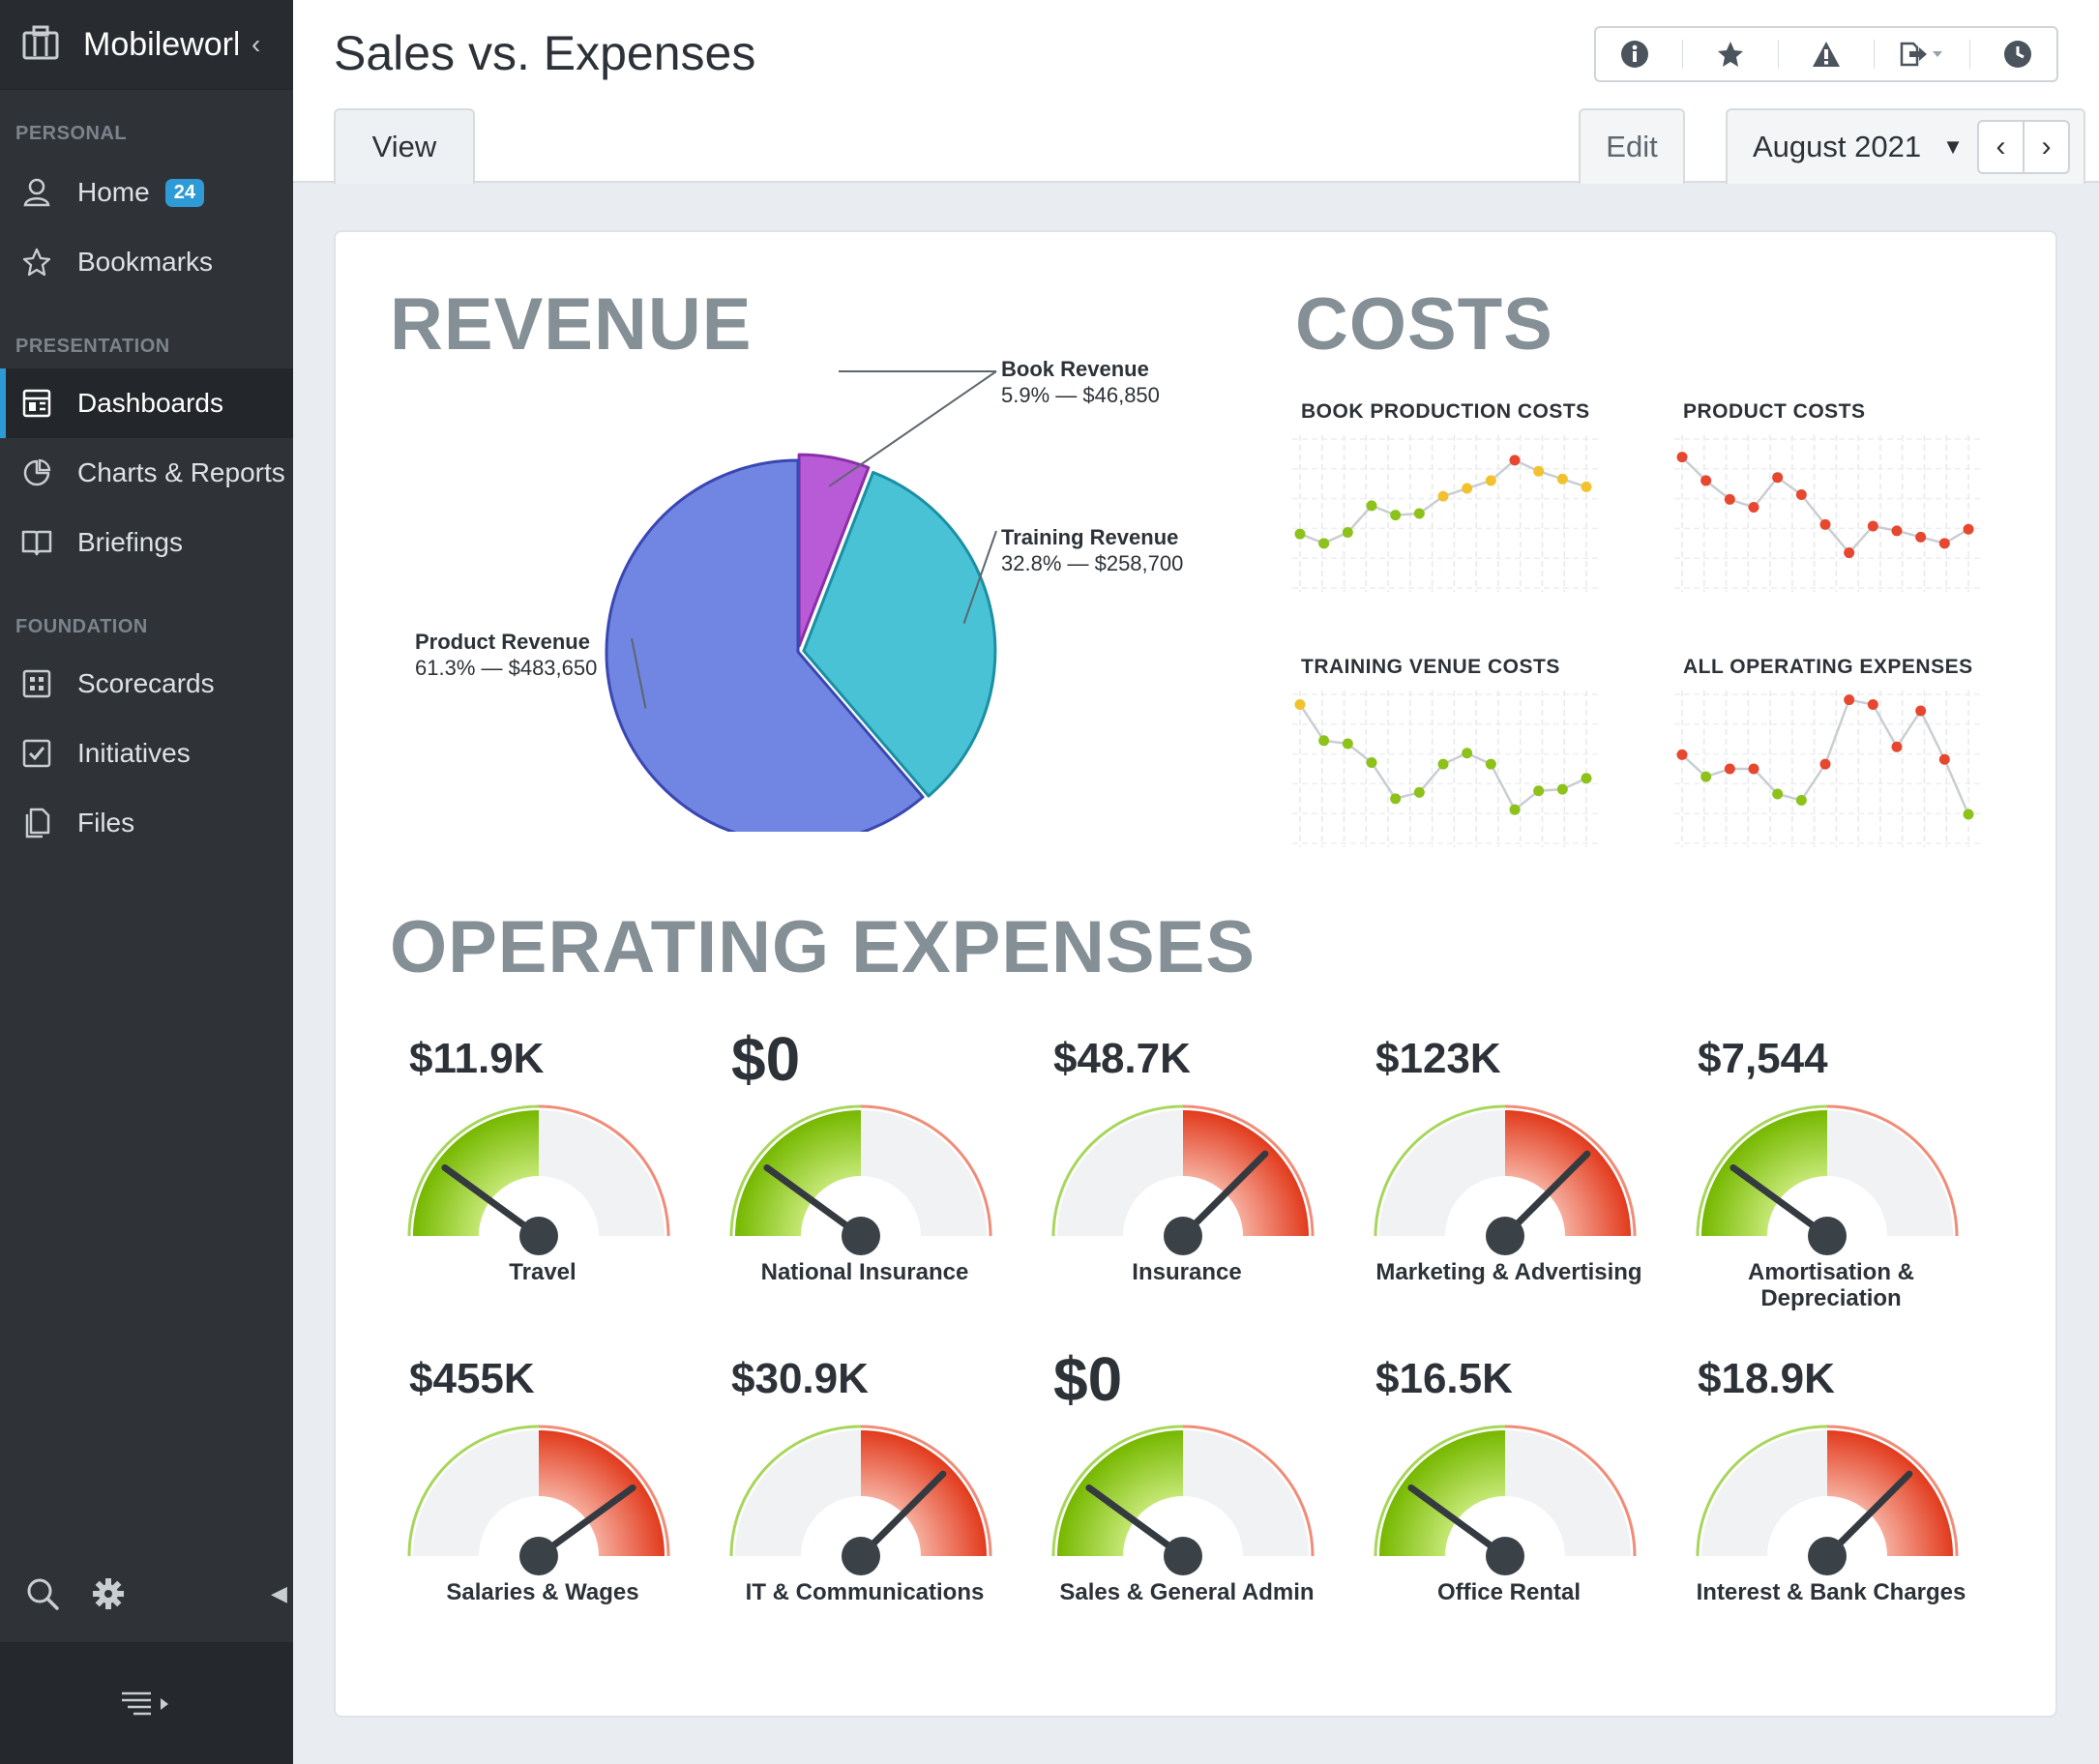 Image resolution: width=2099 pixels, height=1764 pixels. What do you see at coordinates (36, 542) in the screenshot?
I see `book-icon` at bounding box center [36, 542].